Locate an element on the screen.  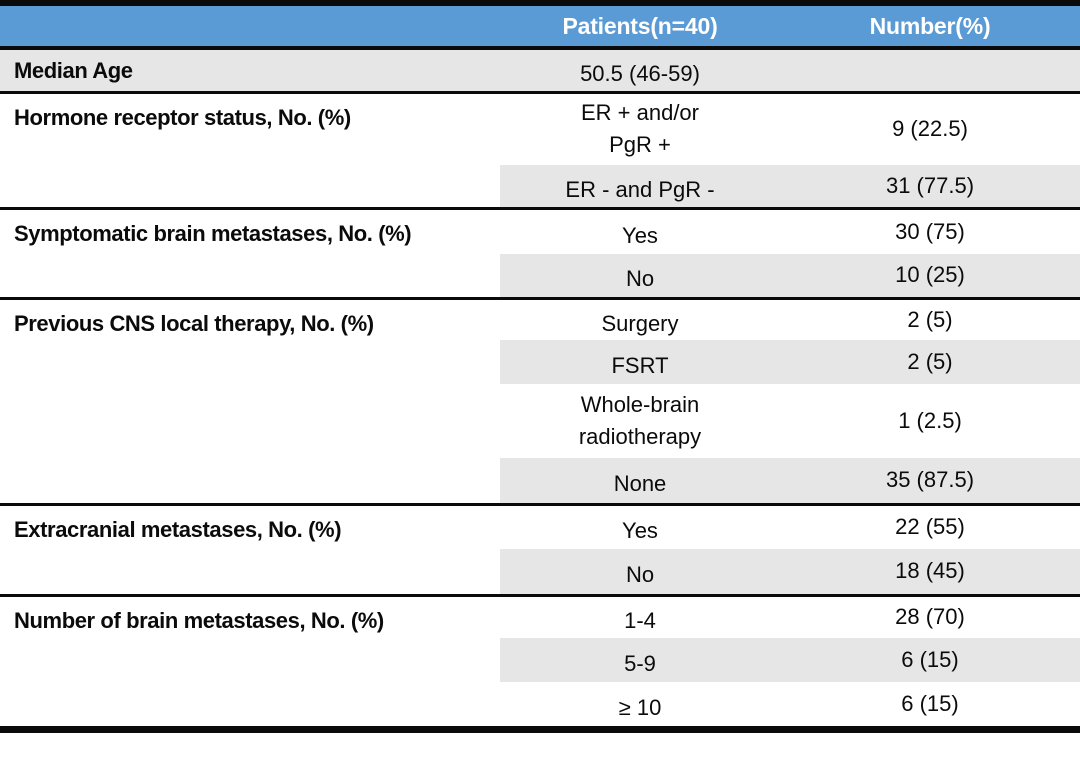
table-row: No 10 (25) is located at coordinates (540, 276).